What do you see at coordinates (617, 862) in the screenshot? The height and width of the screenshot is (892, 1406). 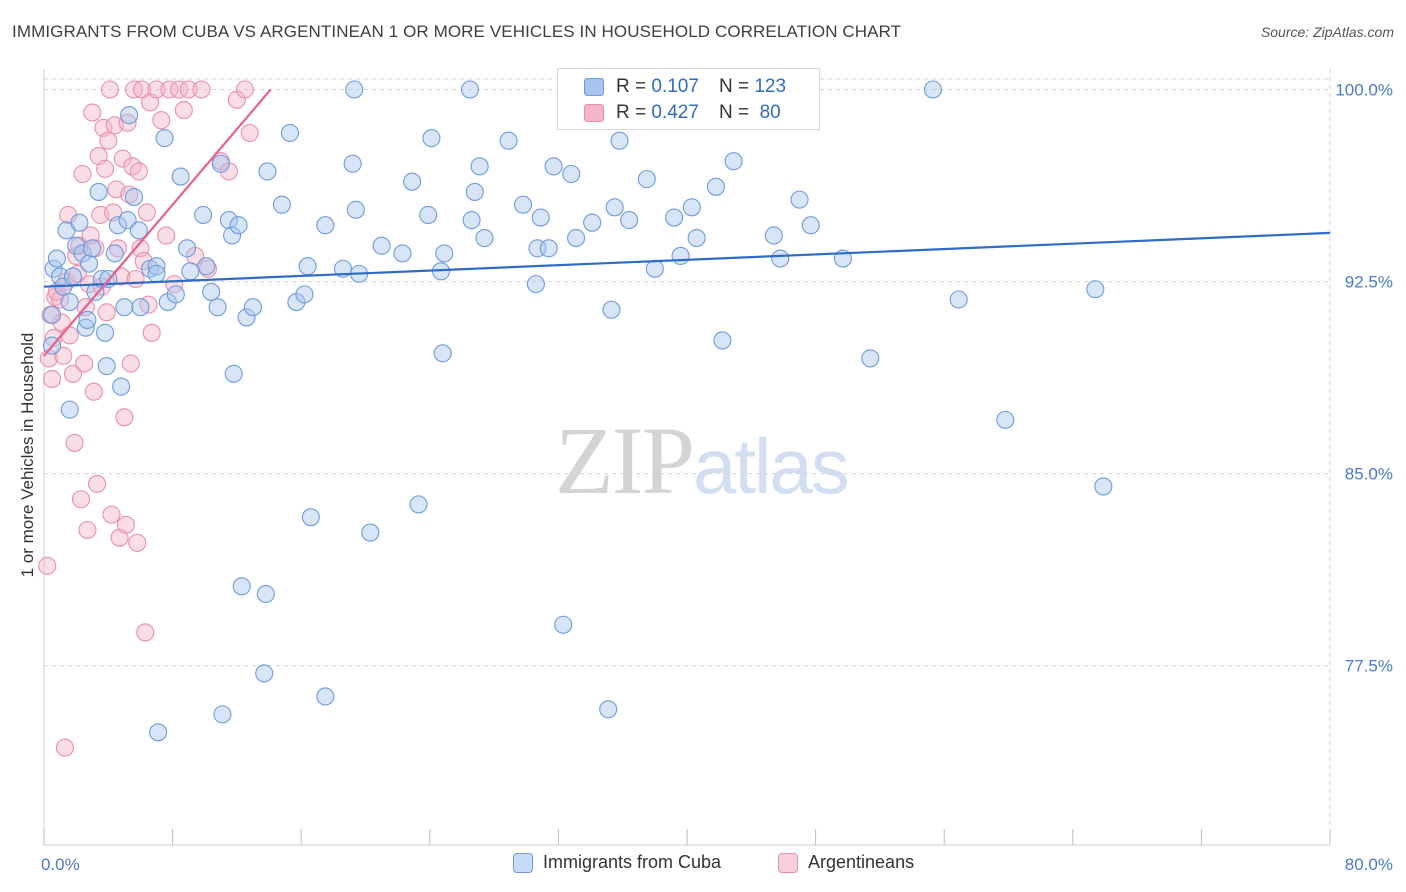 I see `legend-item-cuba: Immigrants from Cuba` at bounding box center [617, 862].